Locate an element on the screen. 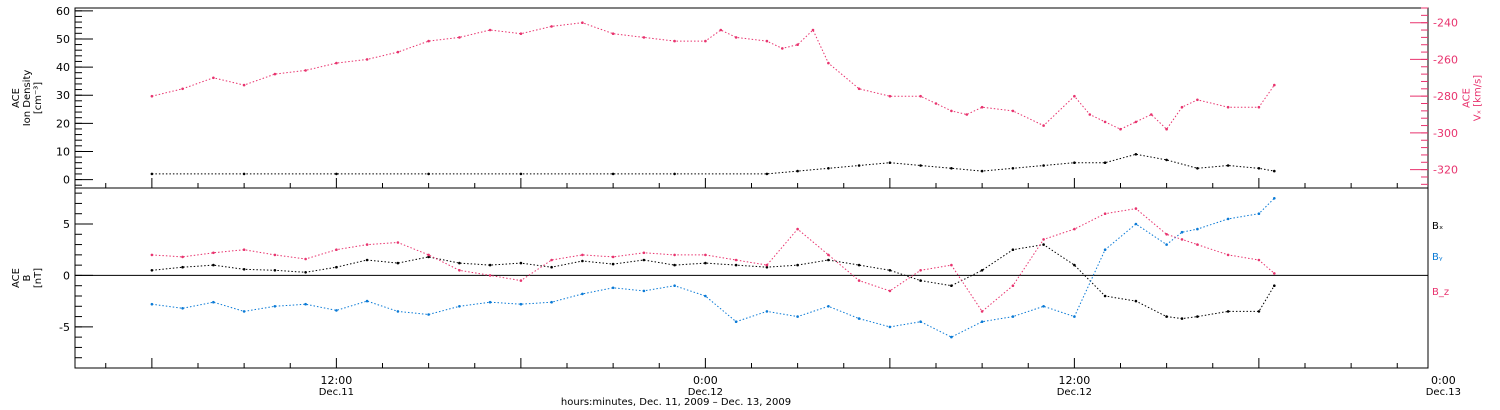 The width and height of the screenshot is (1500, 410). vx-axis-tick-label: -260 is located at coordinates (1445, 59).